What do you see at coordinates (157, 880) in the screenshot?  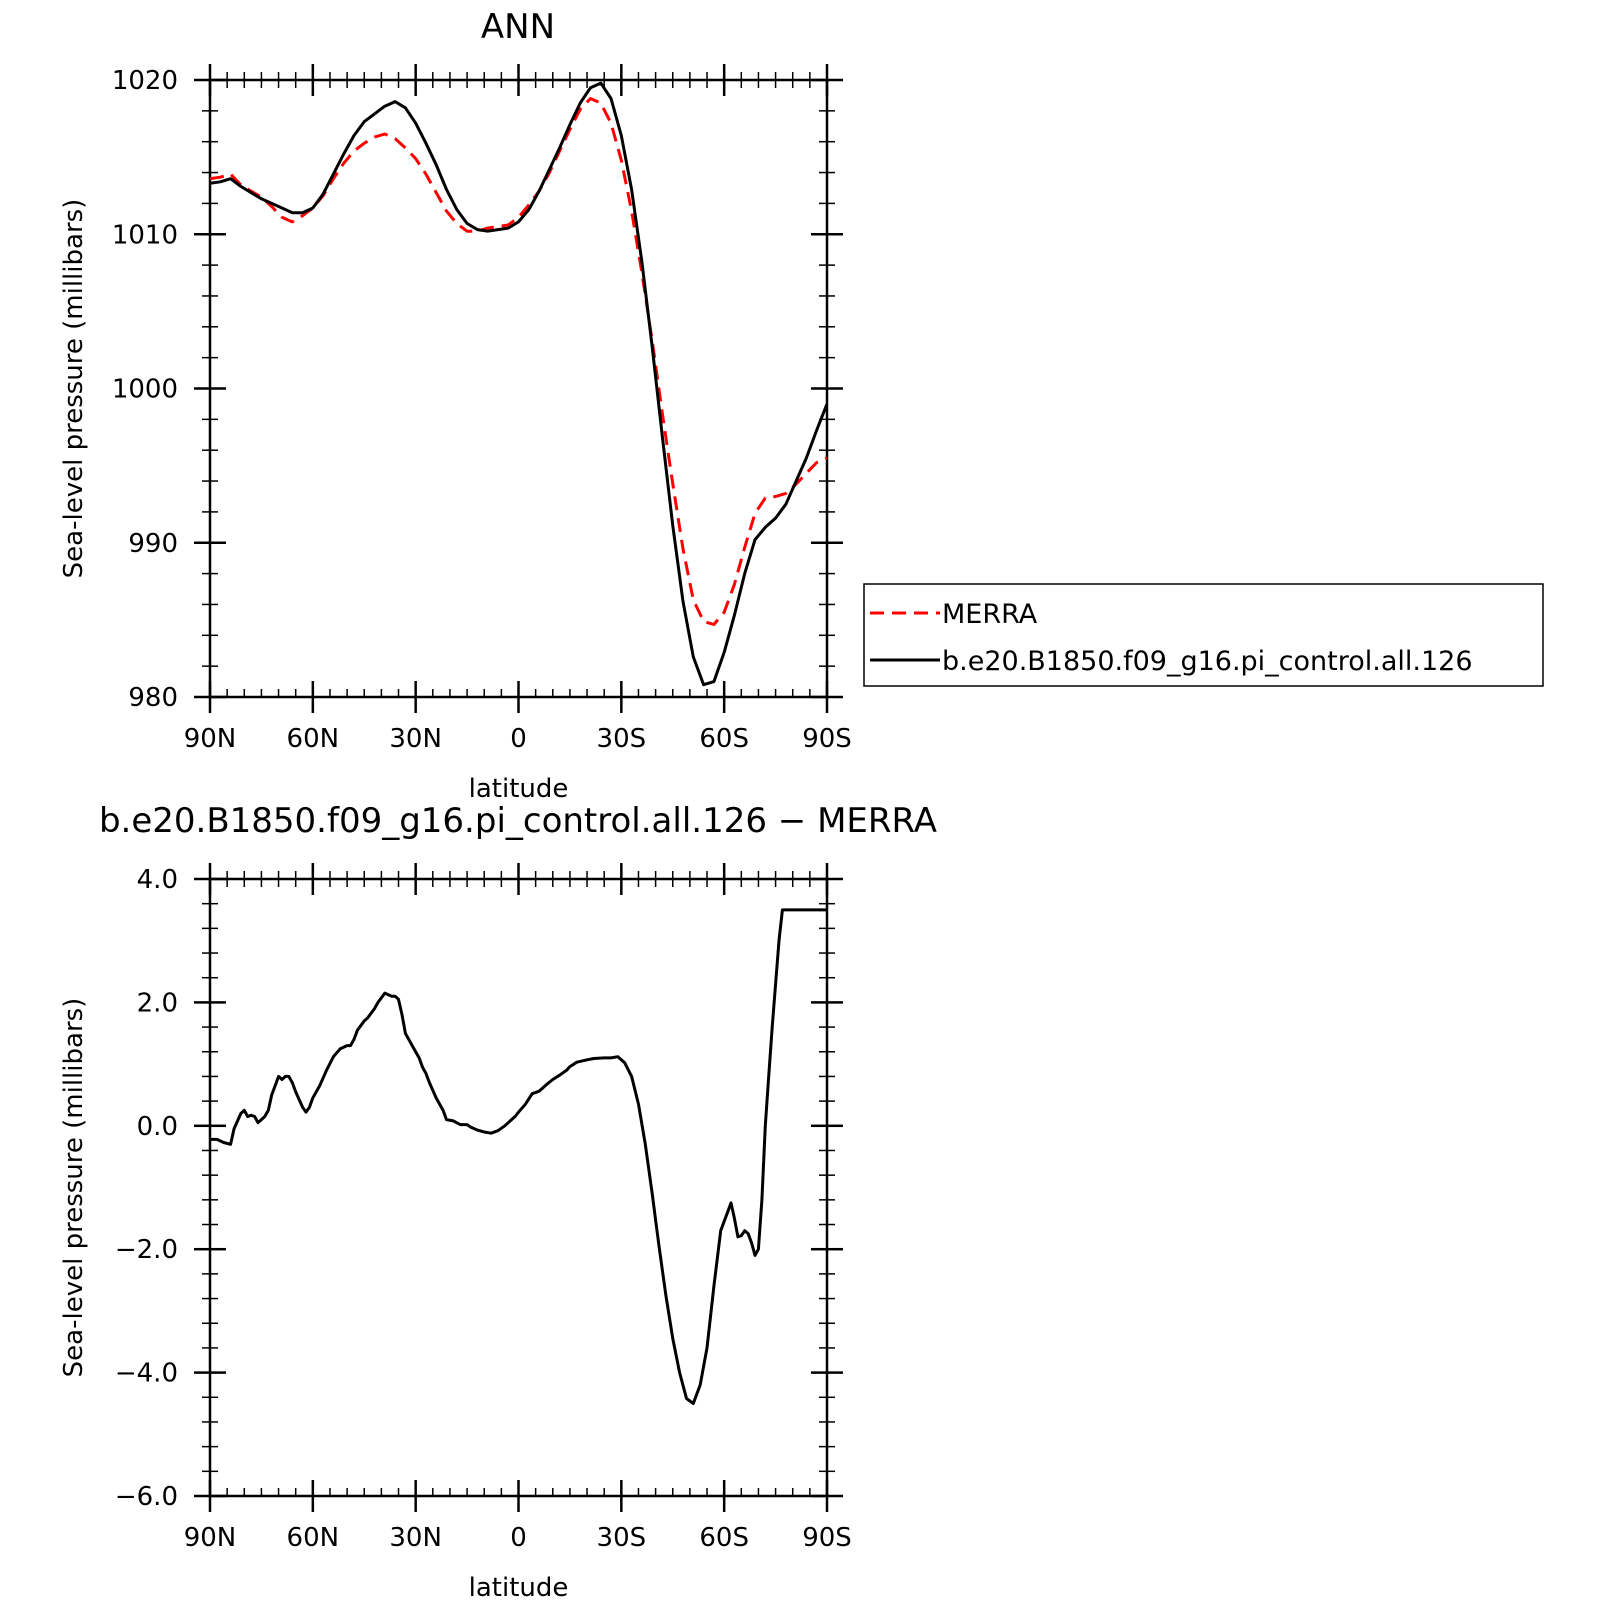 I see `y-tick-label: 4.0` at bounding box center [157, 880].